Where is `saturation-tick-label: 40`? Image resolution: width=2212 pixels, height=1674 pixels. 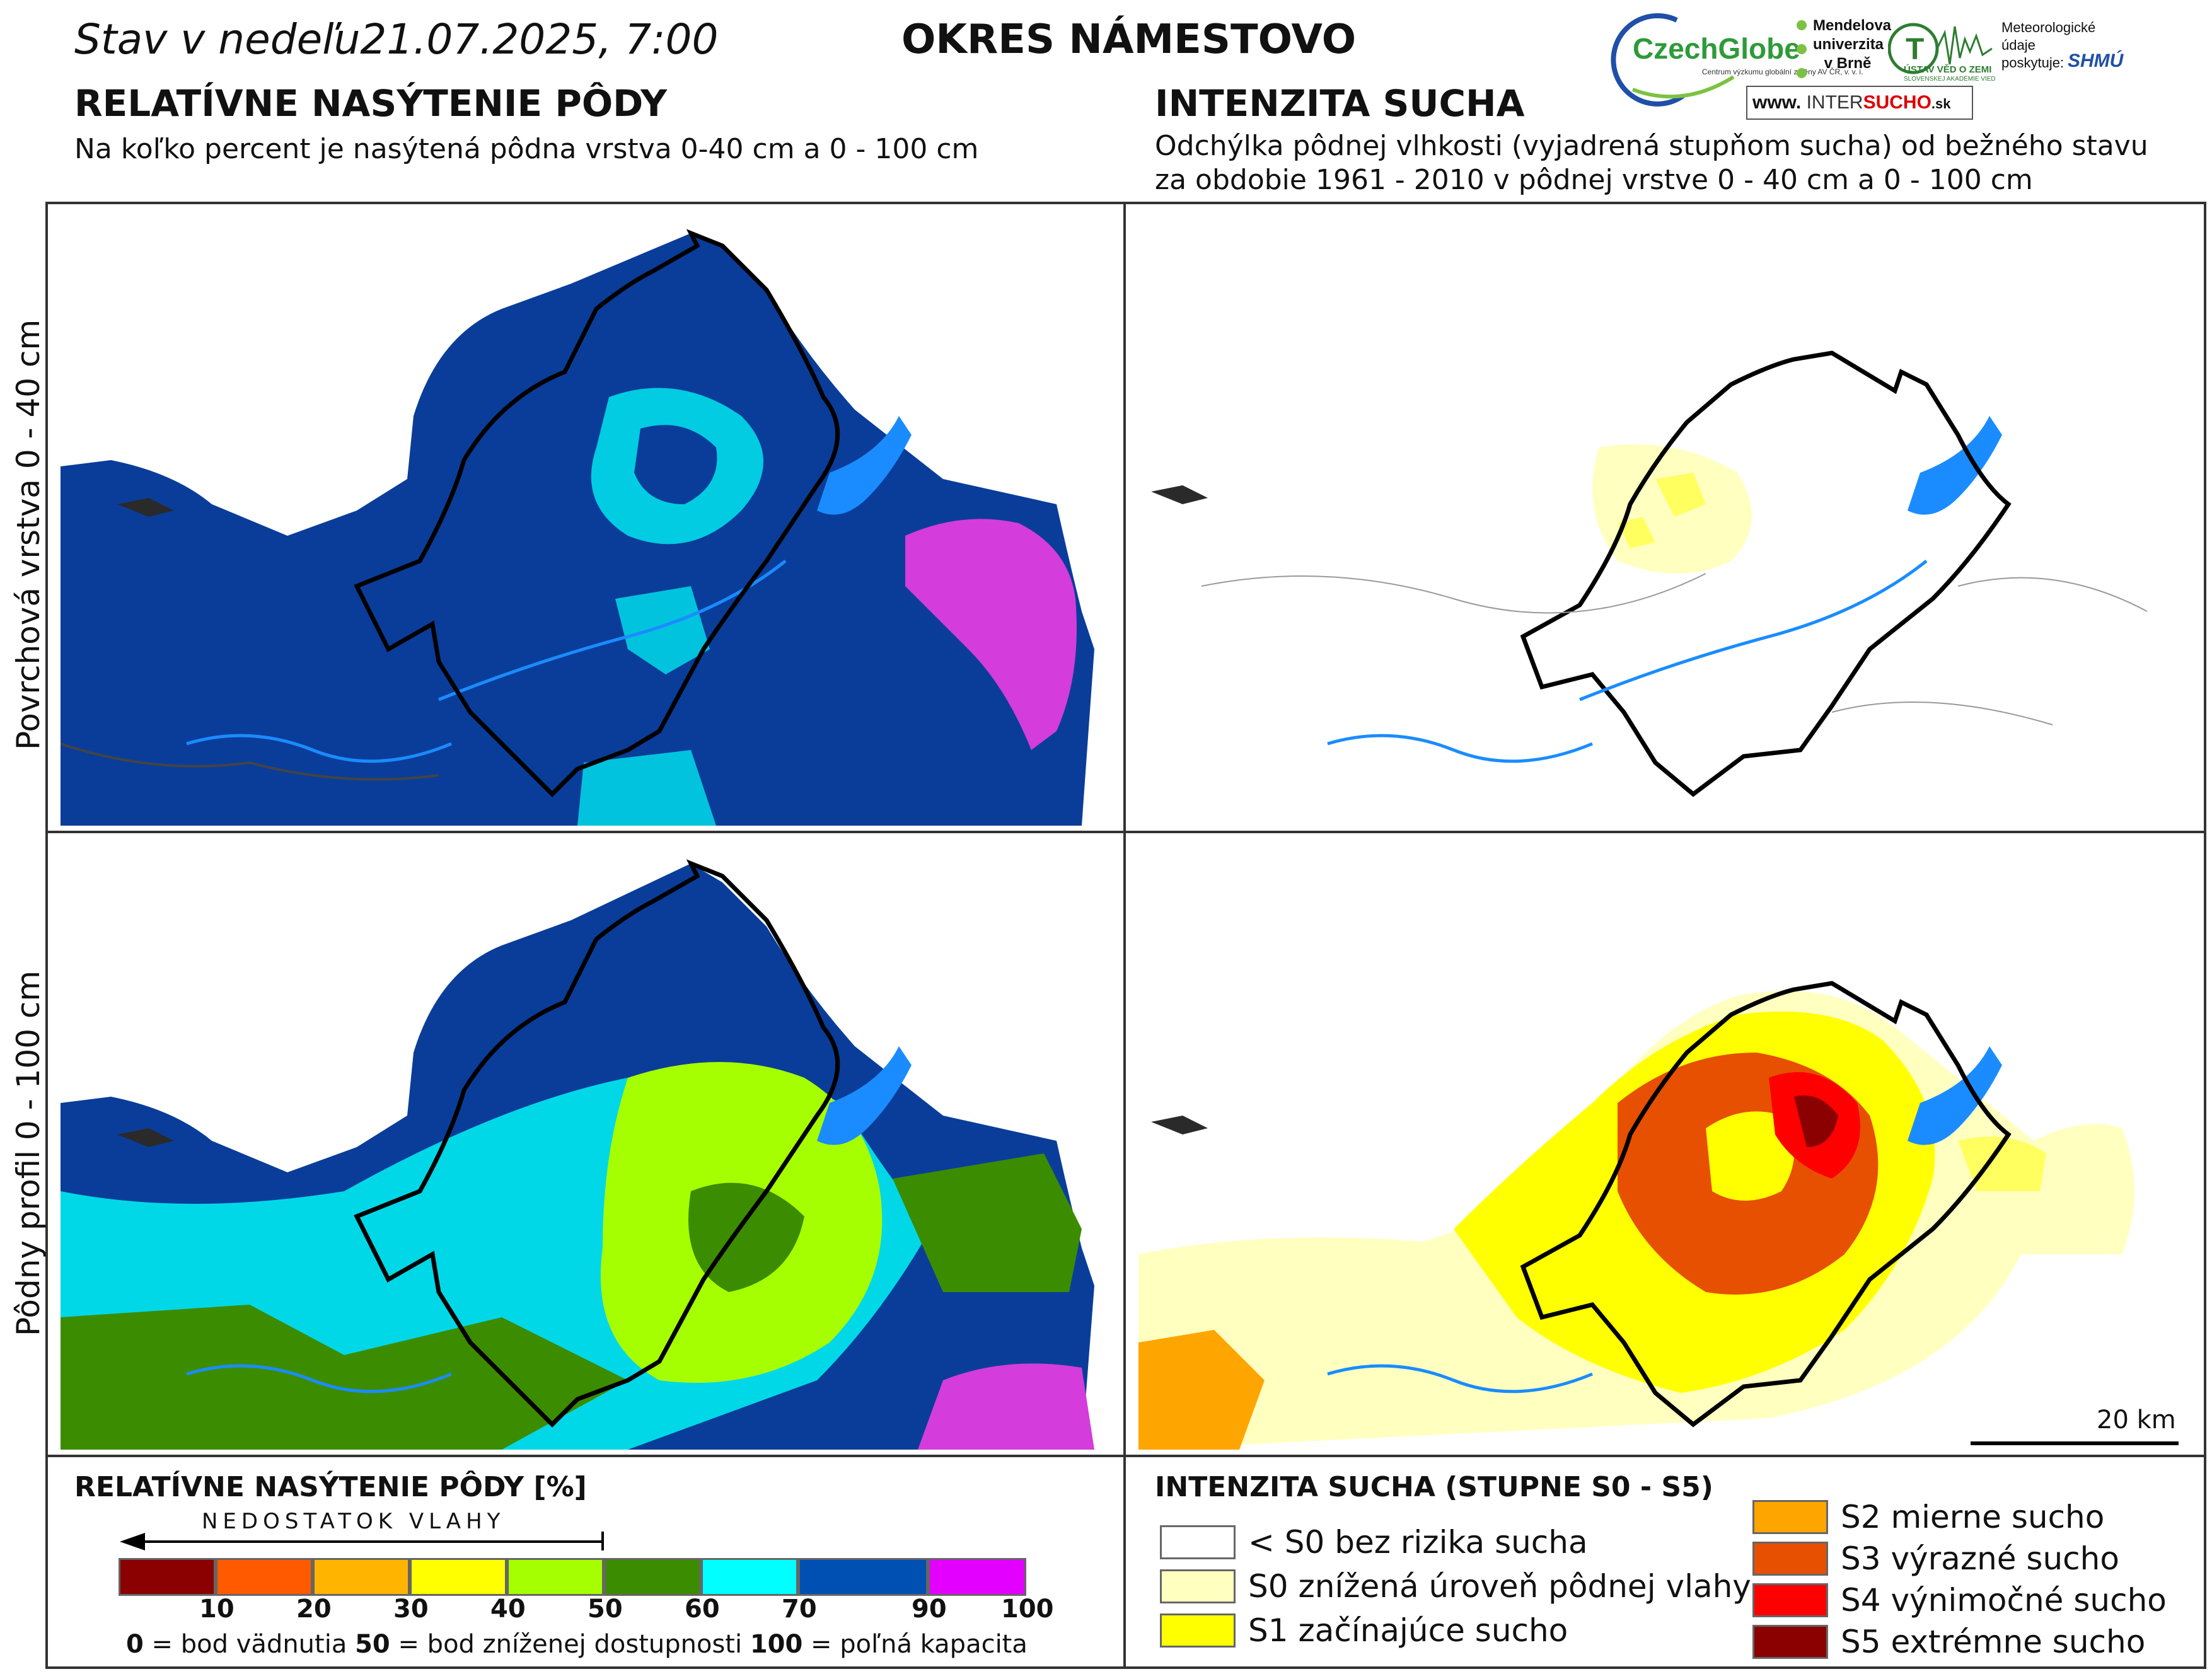
saturation-tick-label: 40 is located at coordinates (508, 1609).